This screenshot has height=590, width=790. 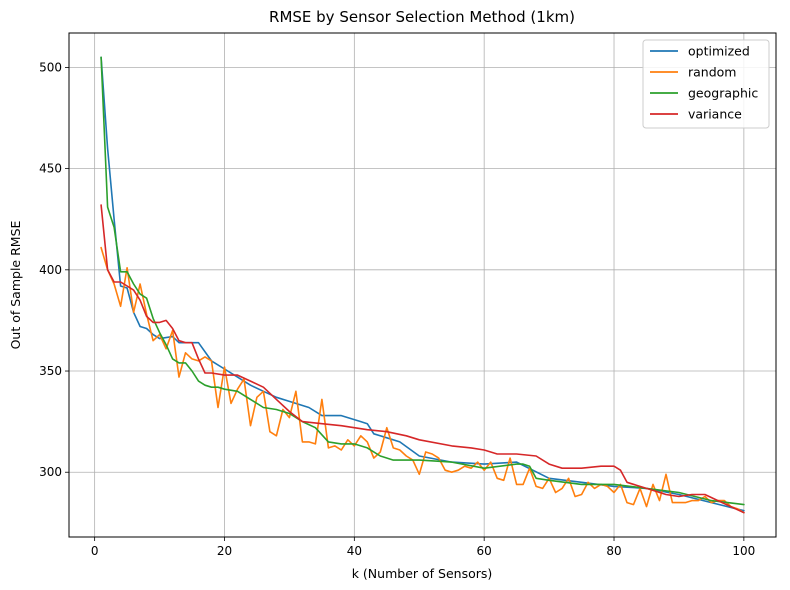 What do you see at coordinates (743, 551) in the screenshot?
I see `x-tick-label: 100` at bounding box center [743, 551].